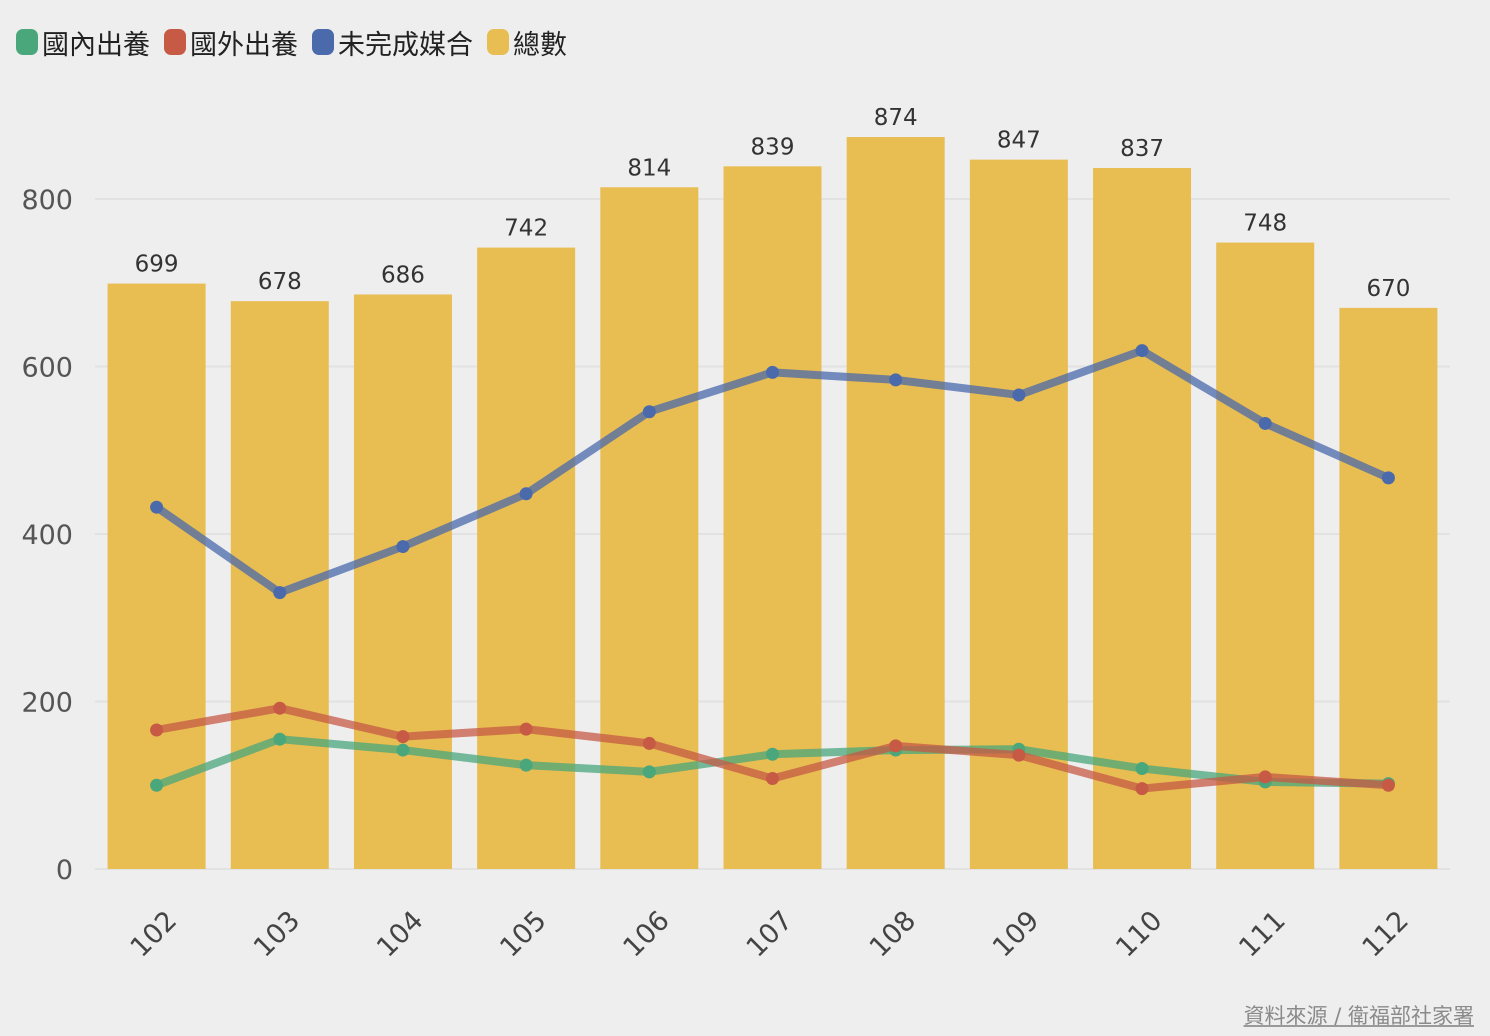 This screenshot has width=1490, height=1036. I want to click on x-tick-label: 105, so click(523, 934).